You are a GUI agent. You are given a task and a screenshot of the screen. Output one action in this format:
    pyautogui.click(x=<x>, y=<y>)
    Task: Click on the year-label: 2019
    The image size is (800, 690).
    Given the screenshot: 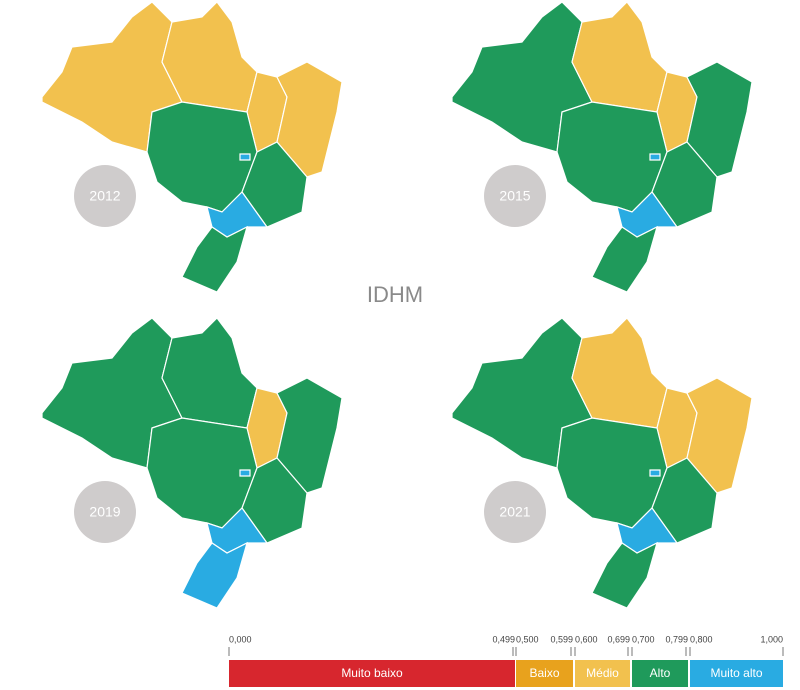 What is the action you would take?
    pyautogui.click(x=104, y=512)
    